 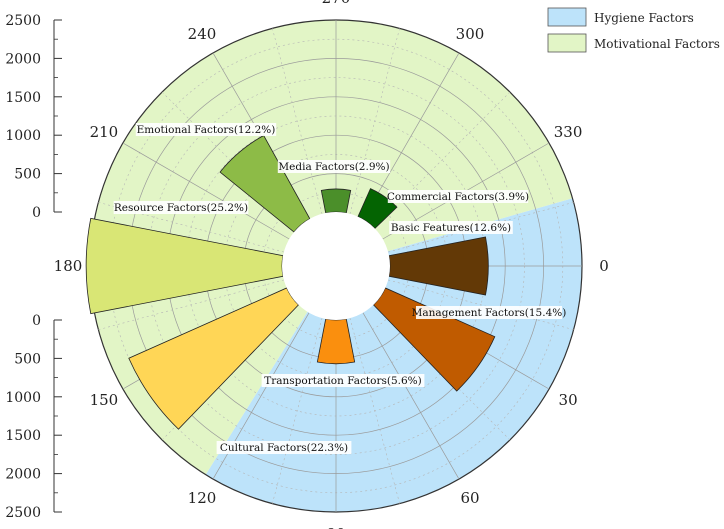 I want to click on angle-tick-label: 300, so click(x=470, y=34).